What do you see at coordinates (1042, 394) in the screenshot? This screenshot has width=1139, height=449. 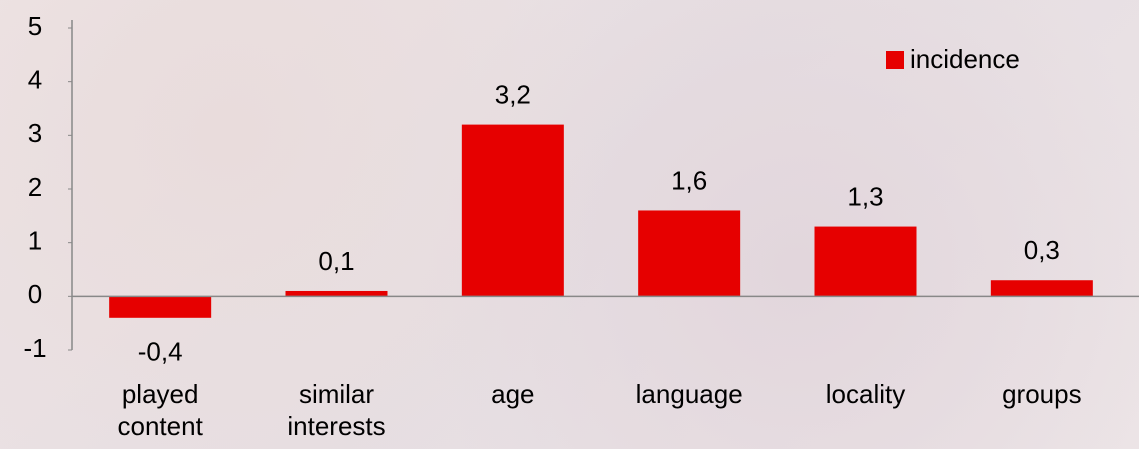 I see `x-tick-label: groups` at bounding box center [1042, 394].